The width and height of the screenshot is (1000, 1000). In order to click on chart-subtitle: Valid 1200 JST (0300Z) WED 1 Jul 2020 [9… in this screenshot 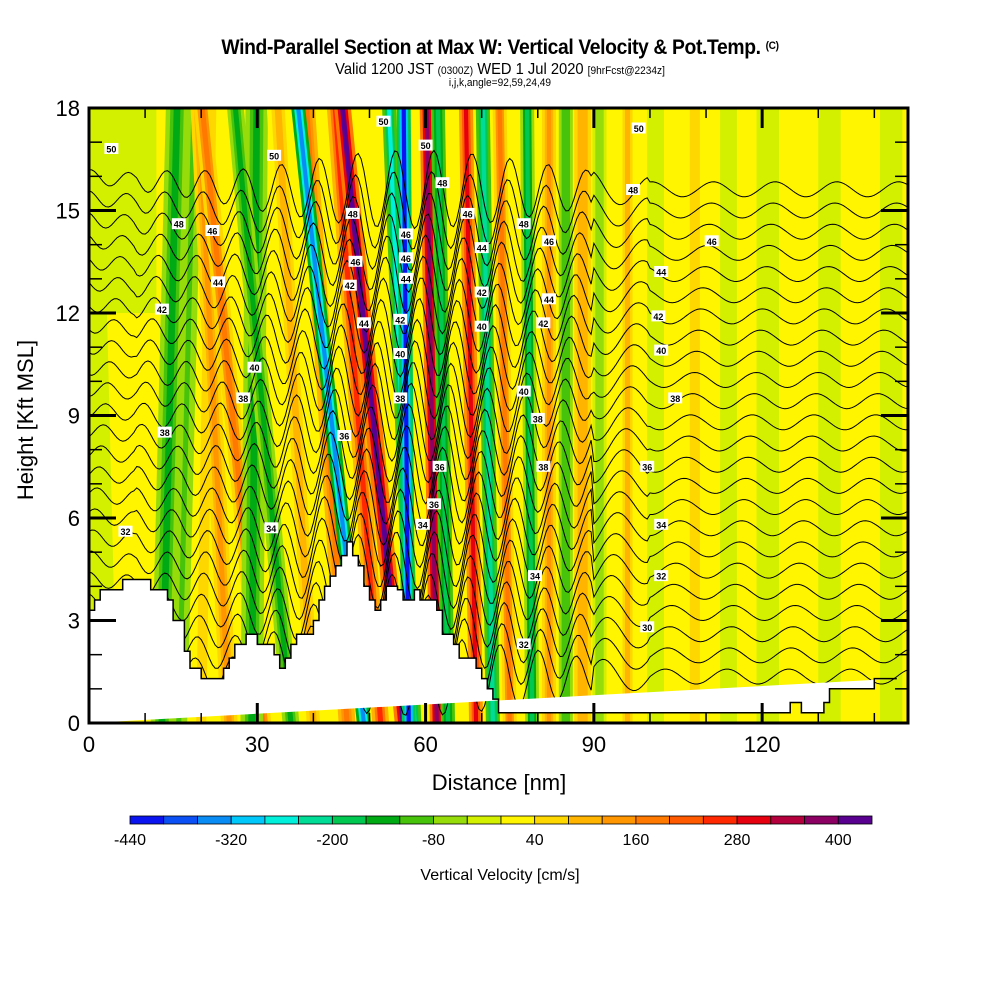, I will do `click(500, 70)`.